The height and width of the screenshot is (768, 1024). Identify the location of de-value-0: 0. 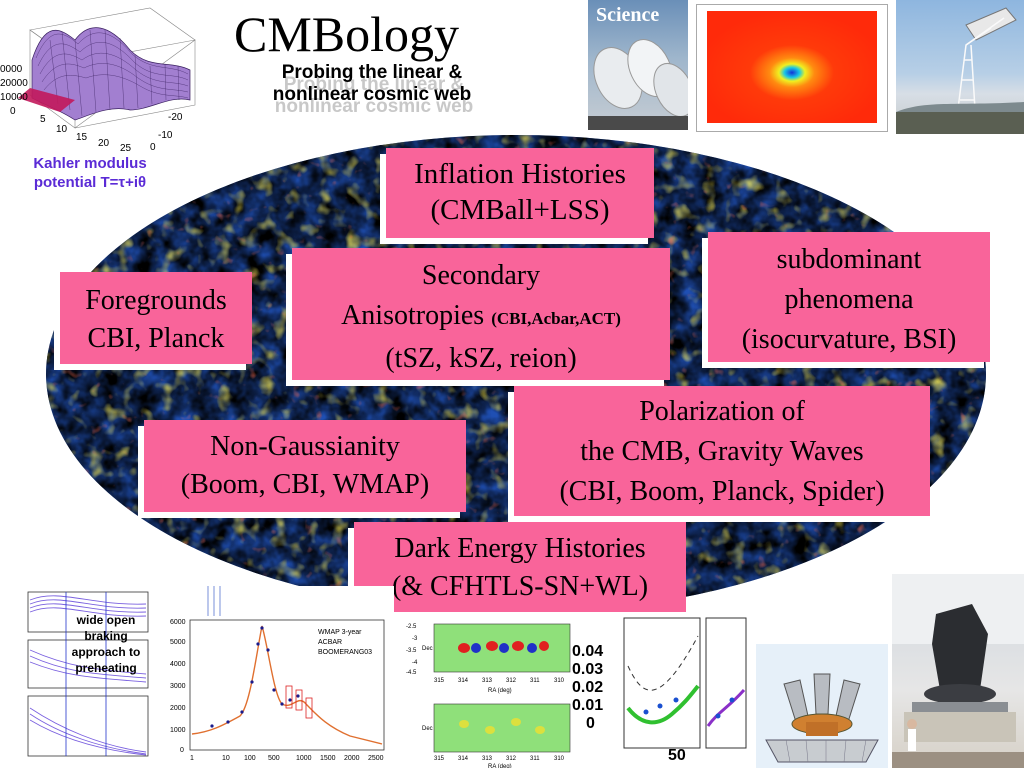
(590, 723).